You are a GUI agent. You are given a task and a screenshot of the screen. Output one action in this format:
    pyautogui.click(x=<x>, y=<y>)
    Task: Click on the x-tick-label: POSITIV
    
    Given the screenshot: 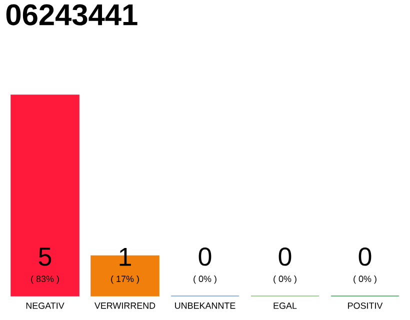 What is the action you would take?
    pyautogui.click(x=365, y=305)
    